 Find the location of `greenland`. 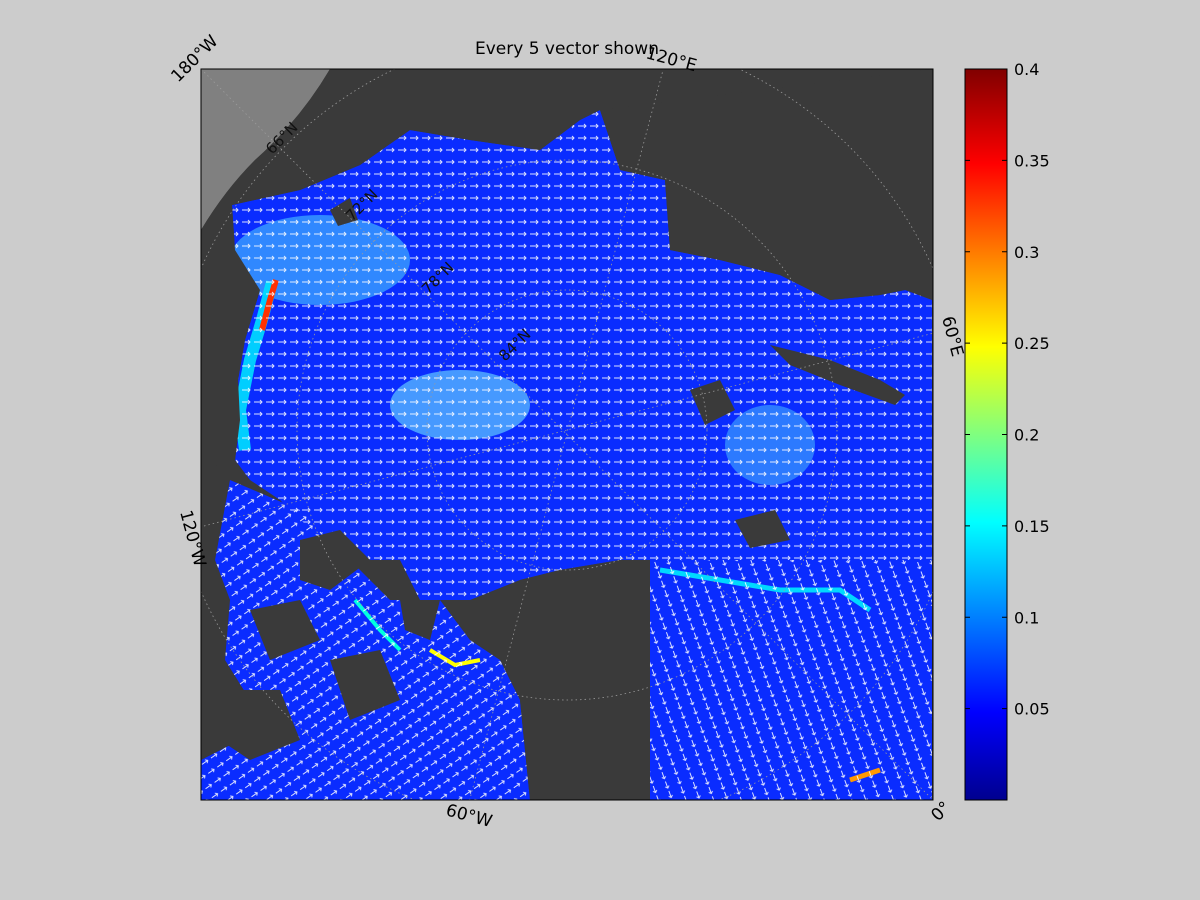

greenland is located at coordinates (580, 680).